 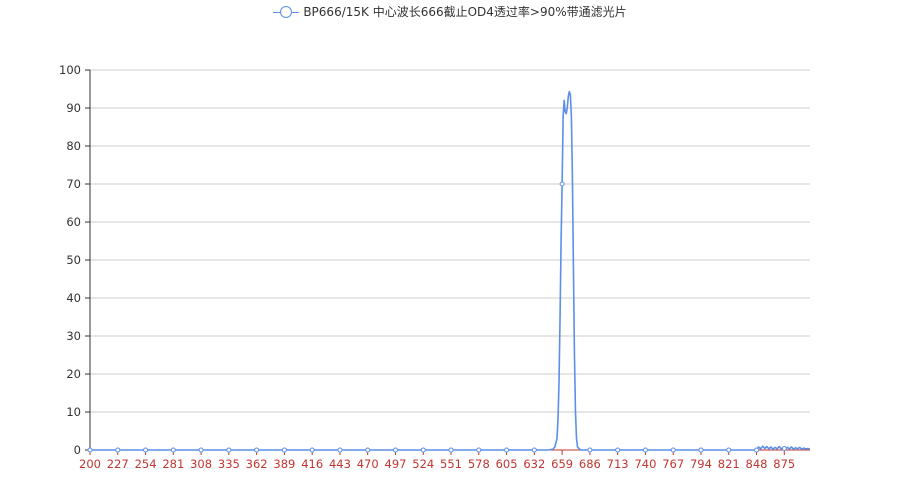 What do you see at coordinates (73, 412) in the screenshot?
I see `y-tick-label-10: 10` at bounding box center [73, 412].